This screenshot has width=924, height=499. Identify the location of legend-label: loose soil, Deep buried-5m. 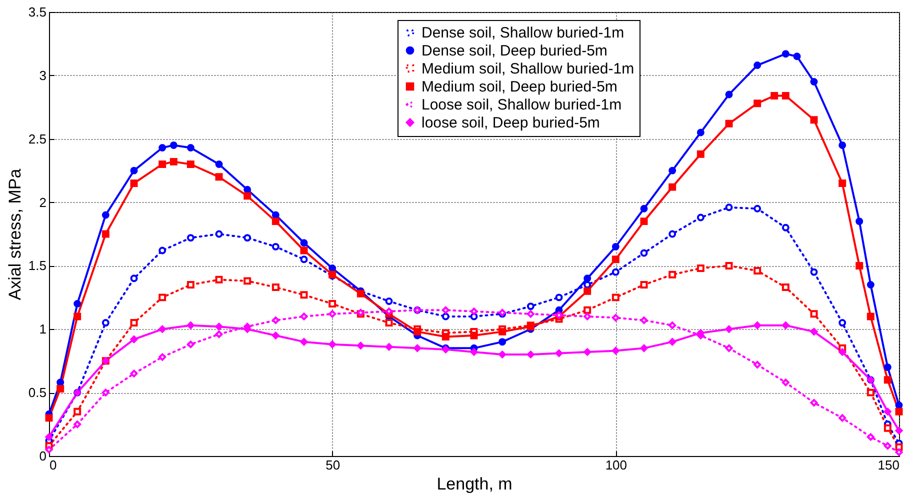
(511, 123).